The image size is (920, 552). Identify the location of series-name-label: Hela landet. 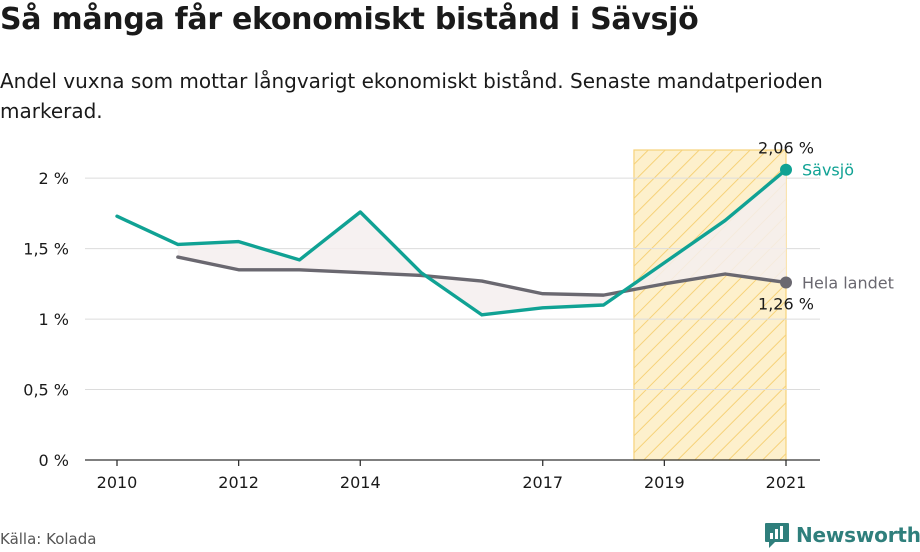
(848, 282).